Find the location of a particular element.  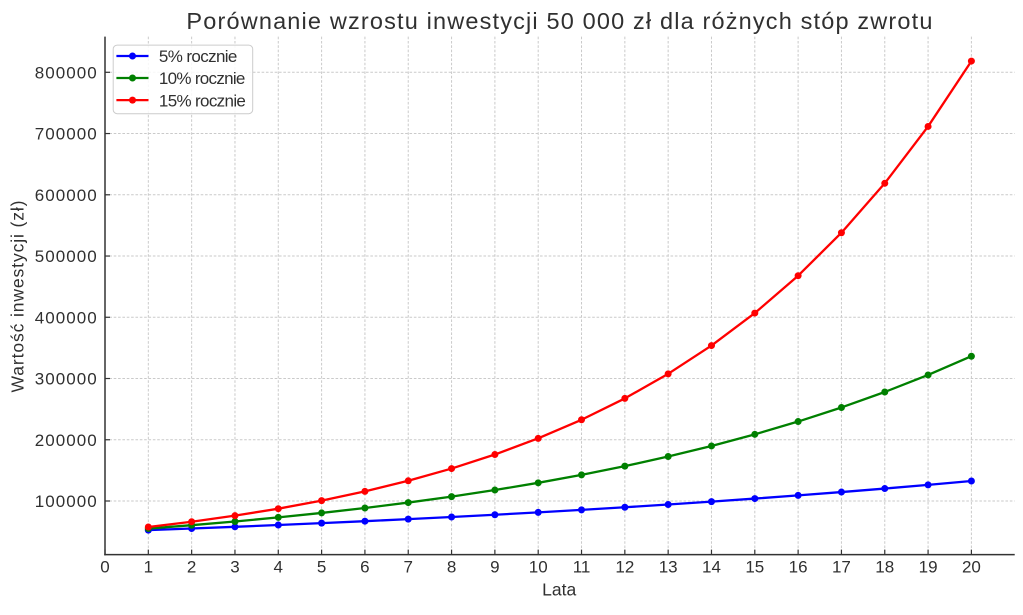

svg-text: 1 is located at coordinates (148, 567).